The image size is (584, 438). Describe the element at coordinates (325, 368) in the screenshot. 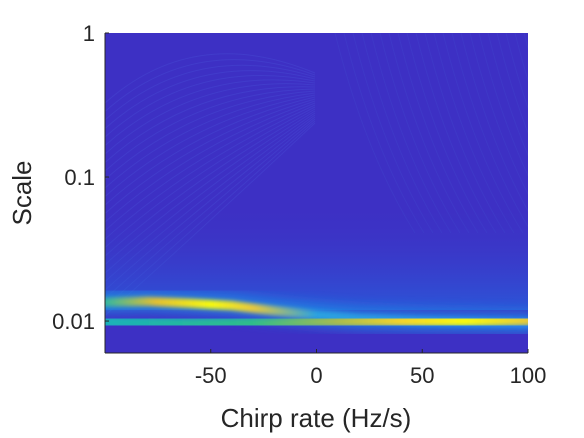

I see `x-axis: -50 0 50 100` at that location.